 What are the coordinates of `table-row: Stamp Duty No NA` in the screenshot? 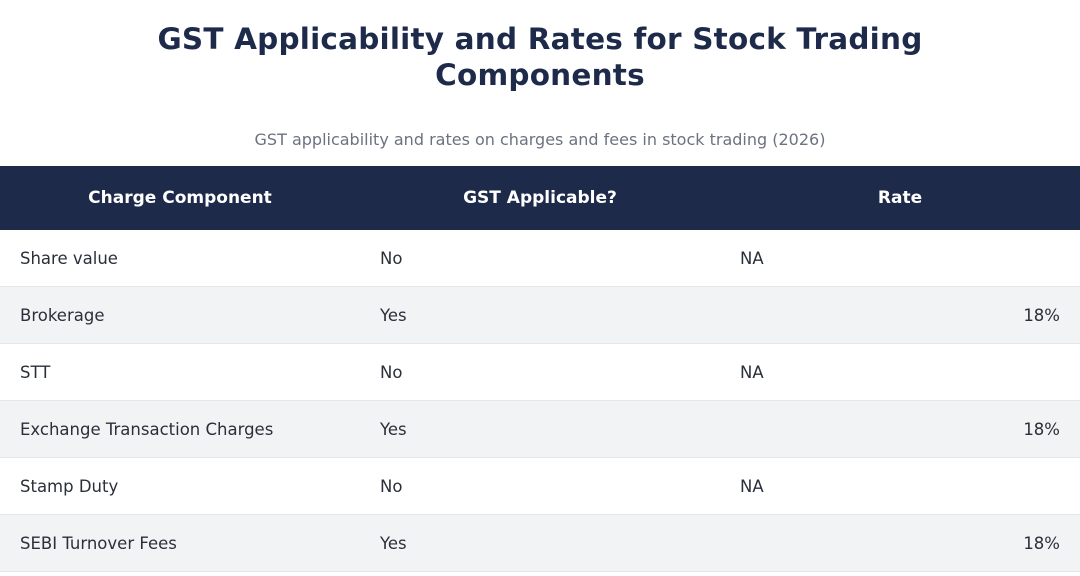 It's located at (540, 486).